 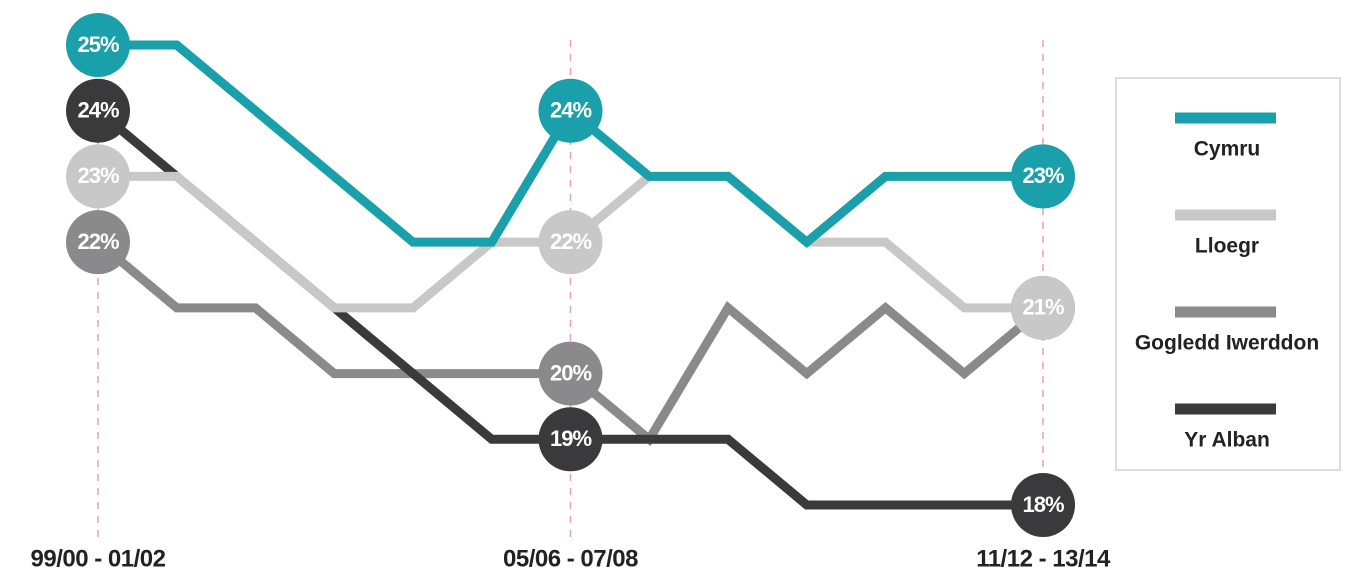 I want to click on legend-label: Lloegr, so click(x=1227, y=246).